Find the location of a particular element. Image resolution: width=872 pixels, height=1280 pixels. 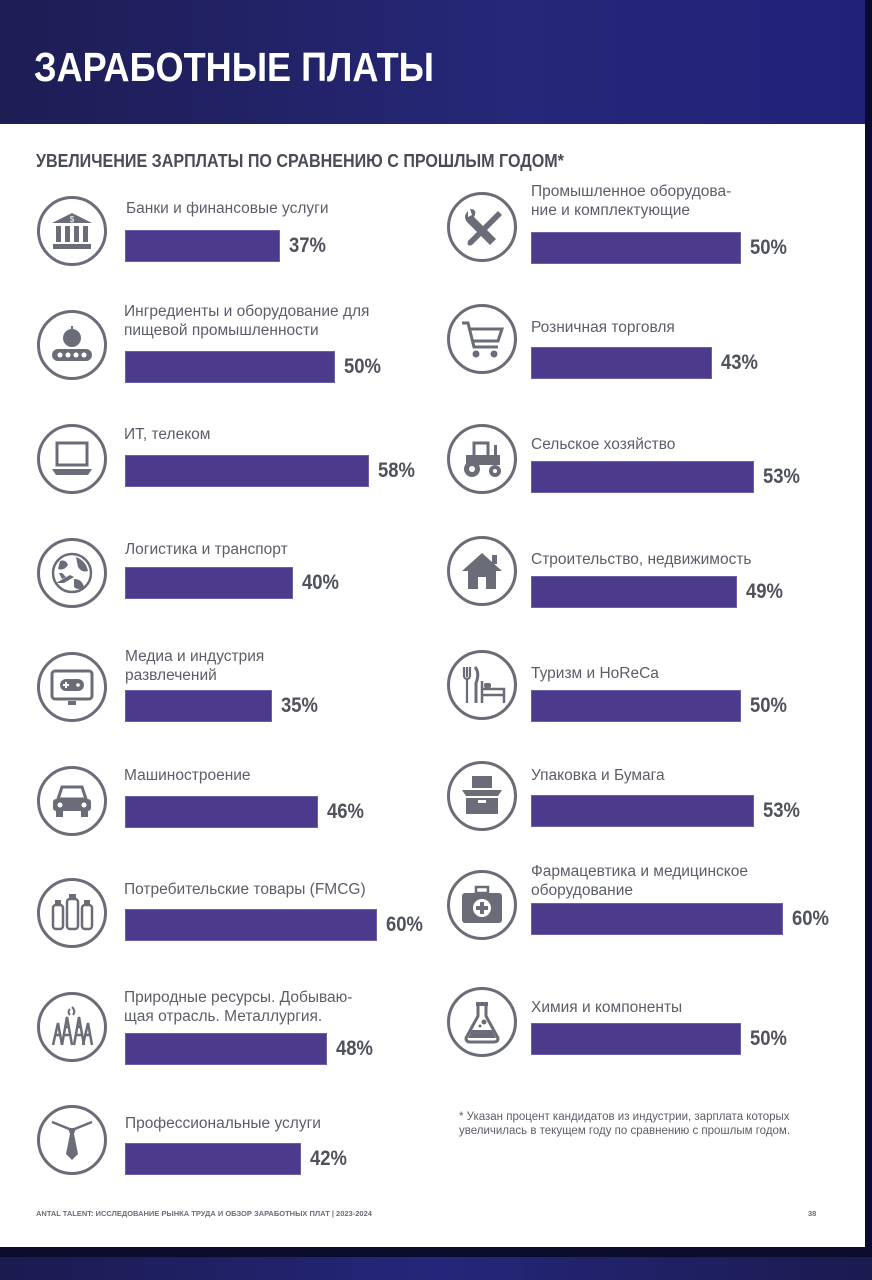

category-label: Упаковка и Бумага is located at coordinates (598, 775).